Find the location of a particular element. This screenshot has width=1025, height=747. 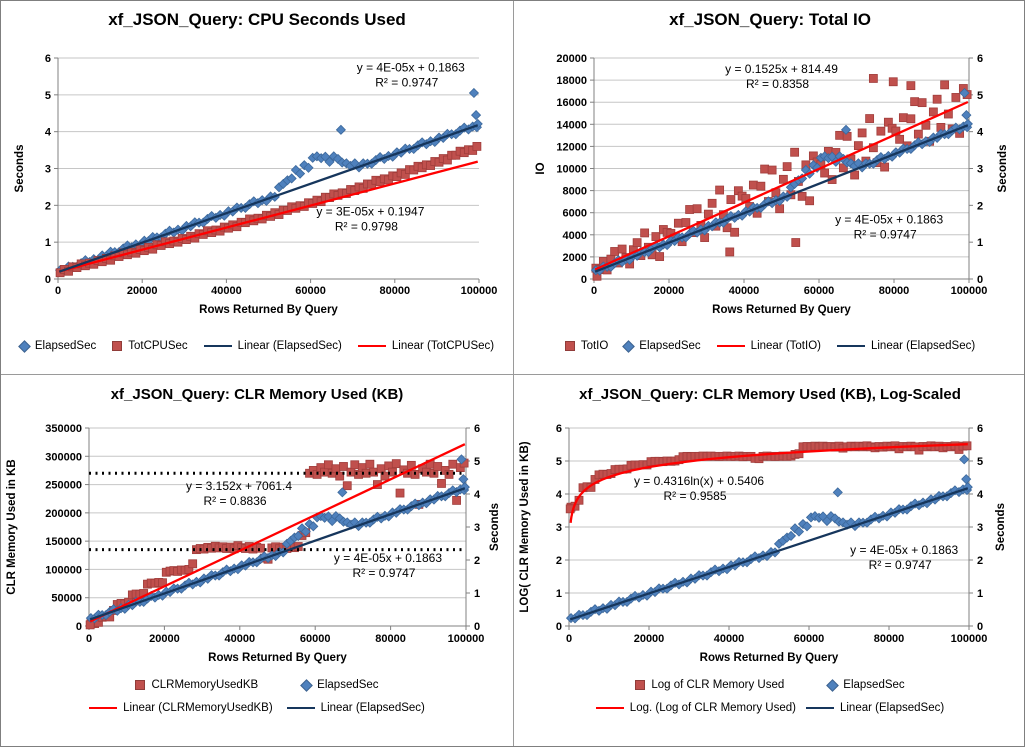

trend-equation: y = 3.152x + 7061.4 is located at coordinates (239, 486).